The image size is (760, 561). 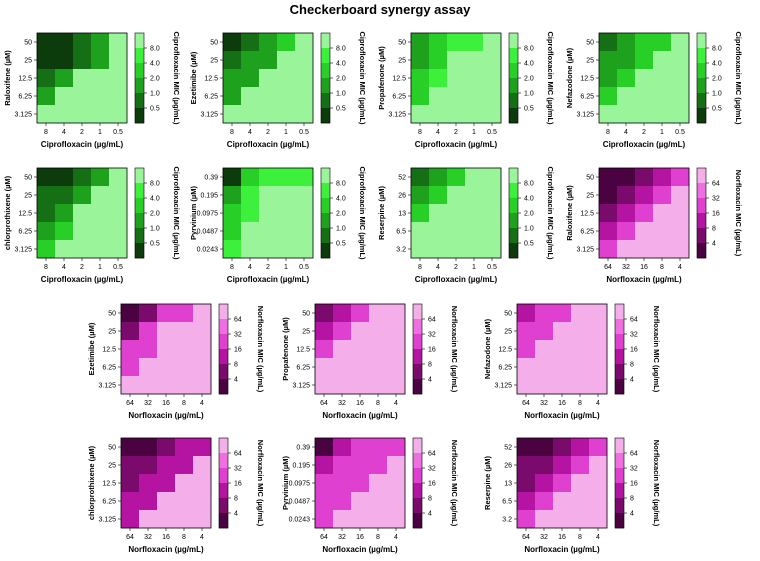 What do you see at coordinates (303, 448) in the screenshot?
I see `y-tick-label: 0.39` at bounding box center [303, 448].